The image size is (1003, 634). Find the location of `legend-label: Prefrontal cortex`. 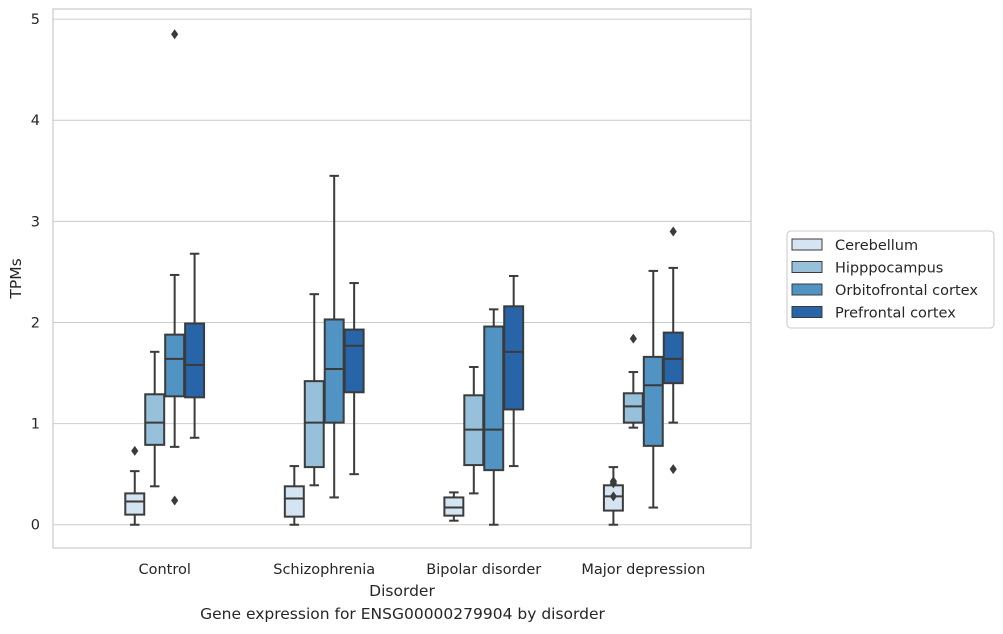

legend-label: Prefrontal cortex is located at coordinates (895, 314).